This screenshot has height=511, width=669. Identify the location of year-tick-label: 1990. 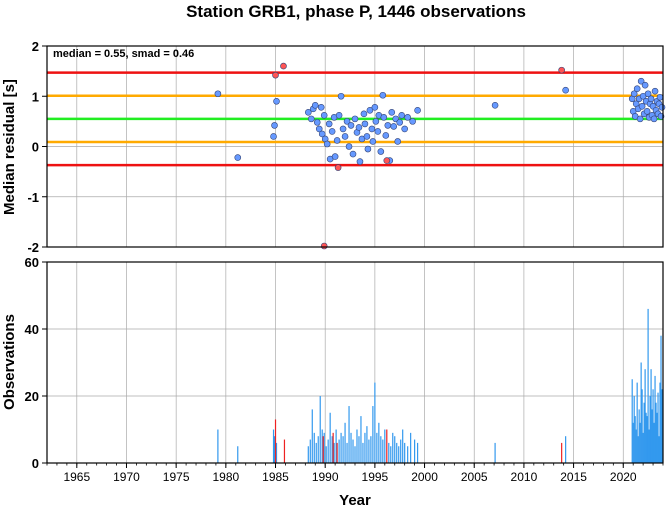
(325, 477).